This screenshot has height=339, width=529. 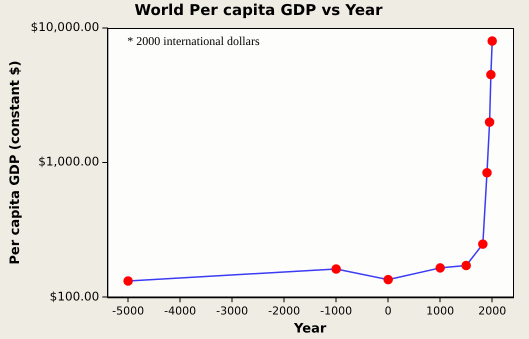 I want to click on chart-title: World Per capita GDP vs Year, so click(x=259, y=9).